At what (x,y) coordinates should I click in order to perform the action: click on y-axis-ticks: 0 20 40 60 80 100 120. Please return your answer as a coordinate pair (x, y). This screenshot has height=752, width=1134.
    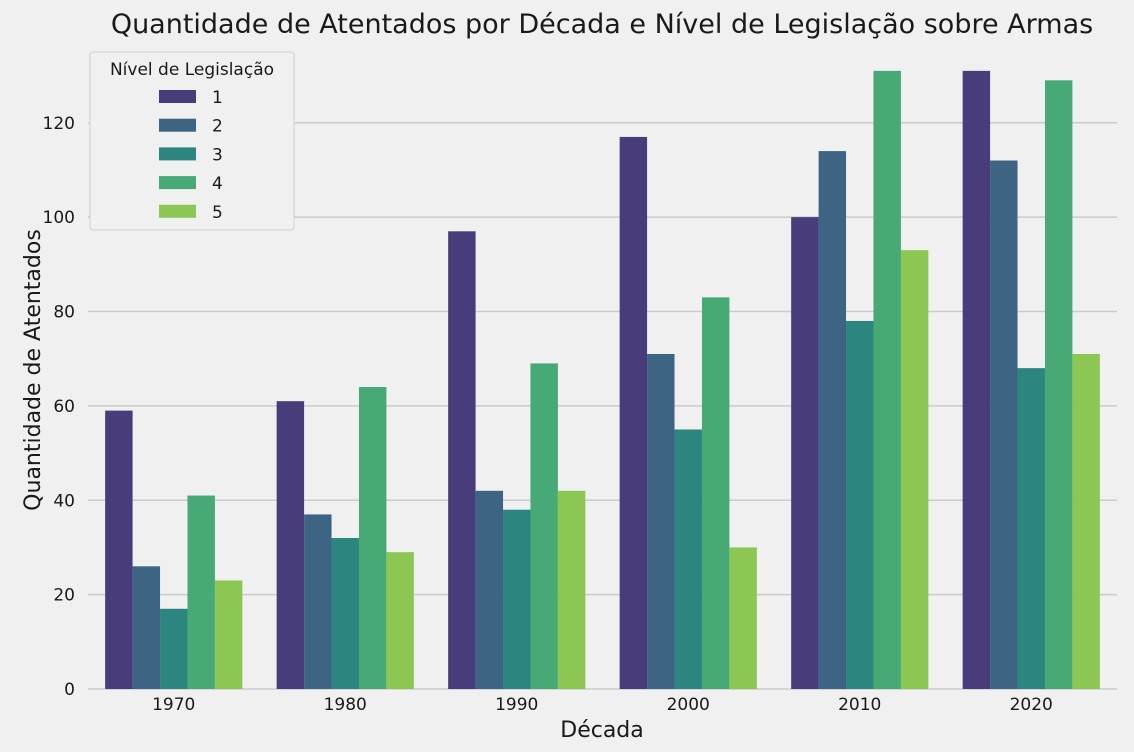
    Looking at the image, I should click on (59, 407).